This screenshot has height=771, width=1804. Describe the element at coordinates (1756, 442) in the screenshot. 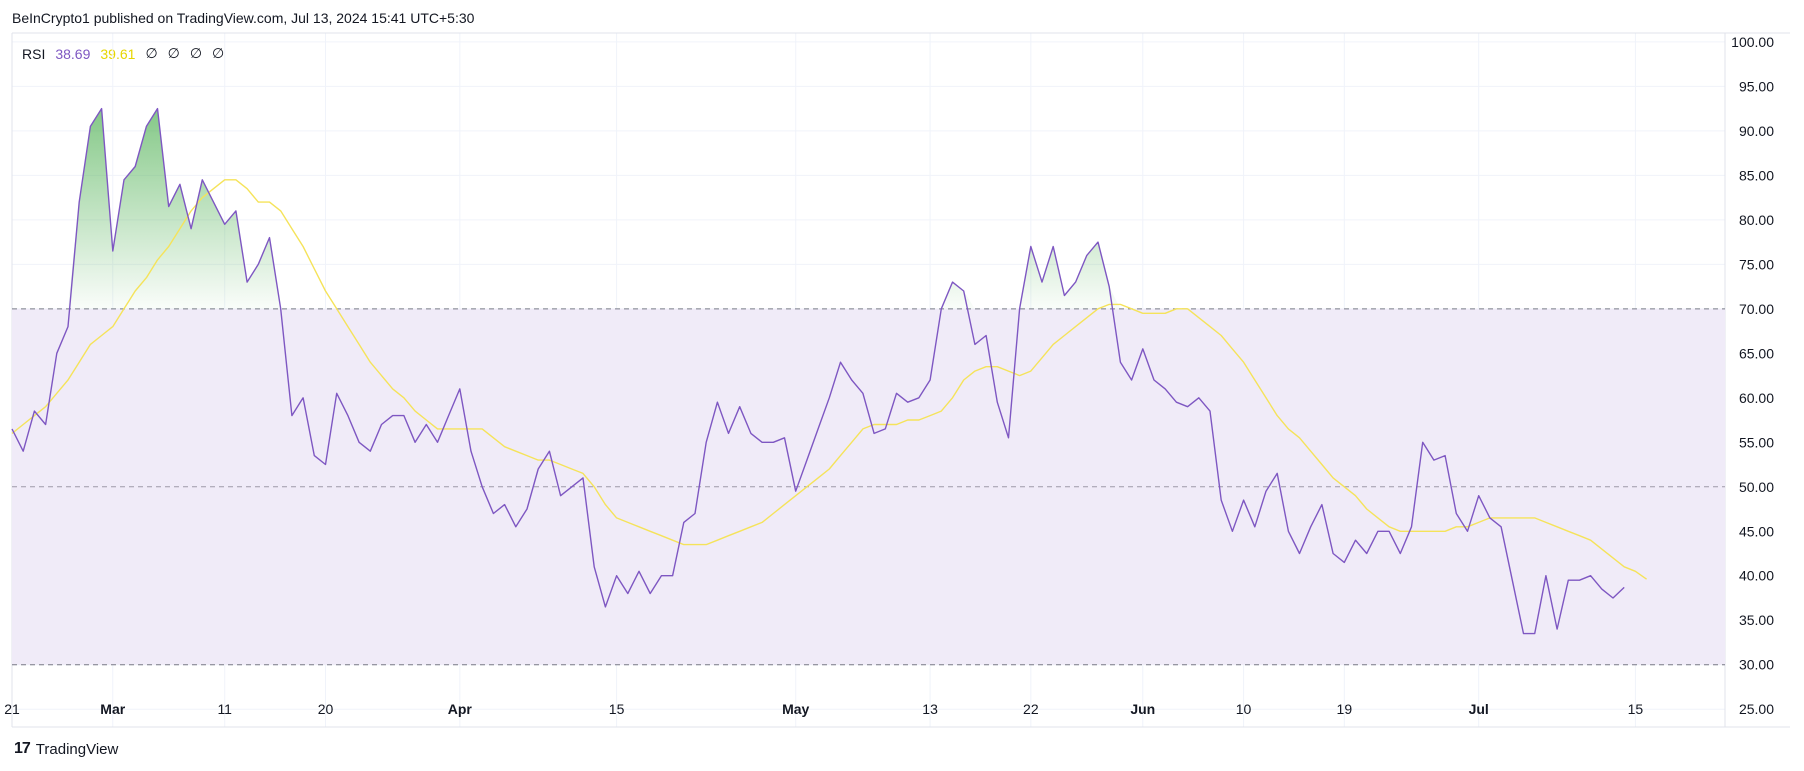

I see `y-tick-label: 55.00` at that location.